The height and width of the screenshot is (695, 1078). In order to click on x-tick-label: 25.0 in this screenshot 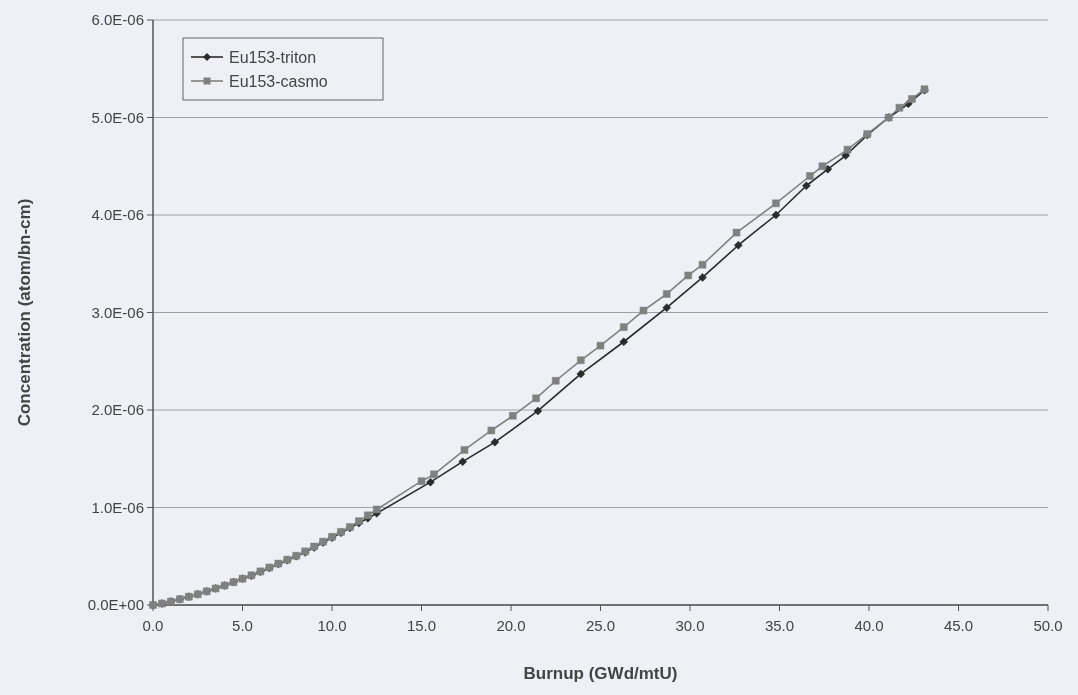, I will do `click(600, 625)`.